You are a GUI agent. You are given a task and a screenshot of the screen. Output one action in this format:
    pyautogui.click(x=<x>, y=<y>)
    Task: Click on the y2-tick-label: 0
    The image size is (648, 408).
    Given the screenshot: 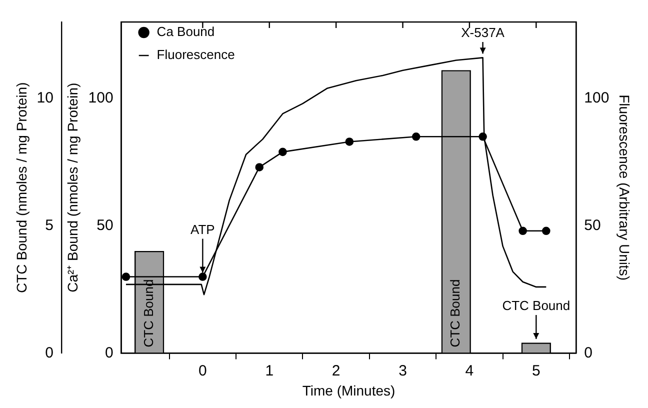 What is the action you would take?
    pyautogui.click(x=588, y=353)
    